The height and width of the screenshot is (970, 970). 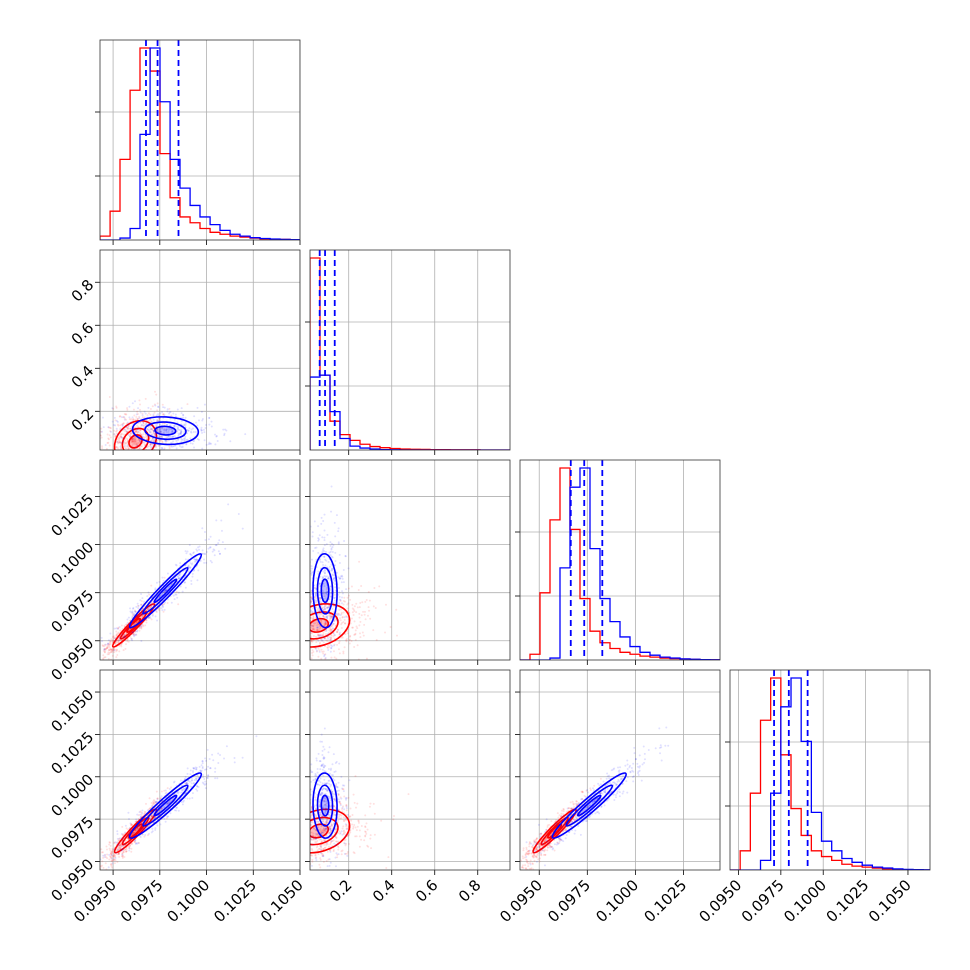 I want to click on x-tick-label: 0.1050, so click(x=282, y=901).